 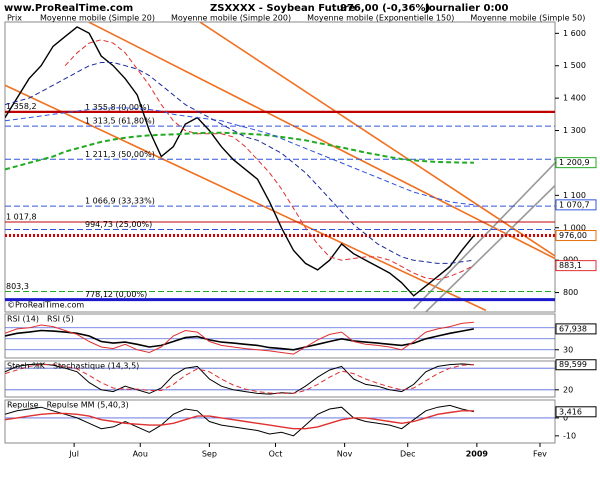 What do you see at coordinates (570, 292) in the screenshot?
I see `y-tick-label: 800` at bounding box center [570, 292].